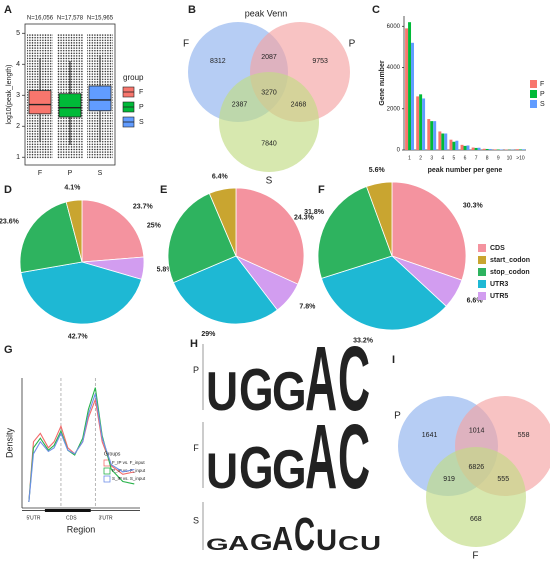 This screenshot has width=550, height=564. What do you see at coordinates (9, 442) in the screenshot?
I see `y-axis-label: Density` at bounding box center [9, 442].